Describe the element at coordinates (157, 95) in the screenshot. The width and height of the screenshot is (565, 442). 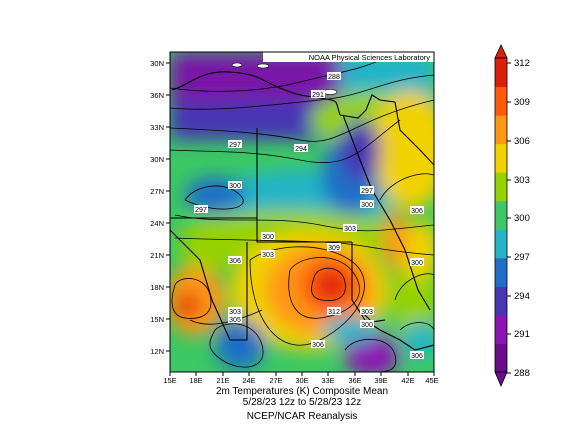
I see `lat-tick-label: 36N` at that location.